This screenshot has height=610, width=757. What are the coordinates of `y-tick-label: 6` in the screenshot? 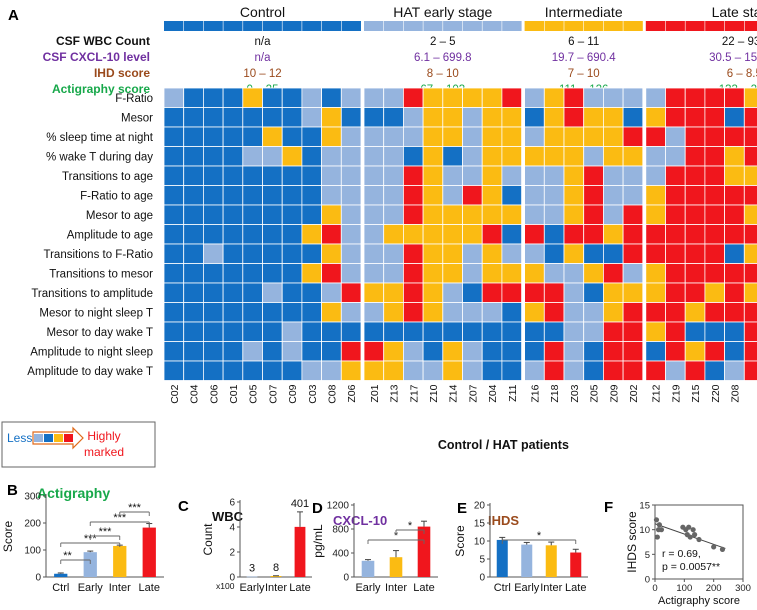 It's located at (232, 503).